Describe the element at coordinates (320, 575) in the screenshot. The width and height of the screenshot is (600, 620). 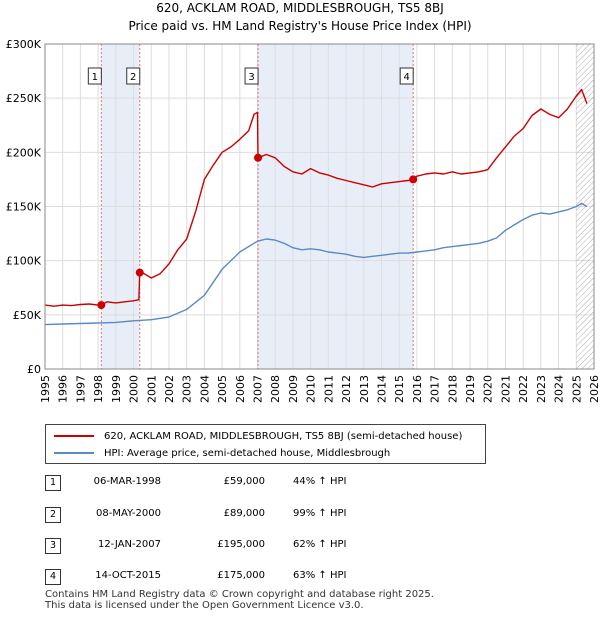
I see `sale-hpi-change: 63% ↑ HPI` at that location.